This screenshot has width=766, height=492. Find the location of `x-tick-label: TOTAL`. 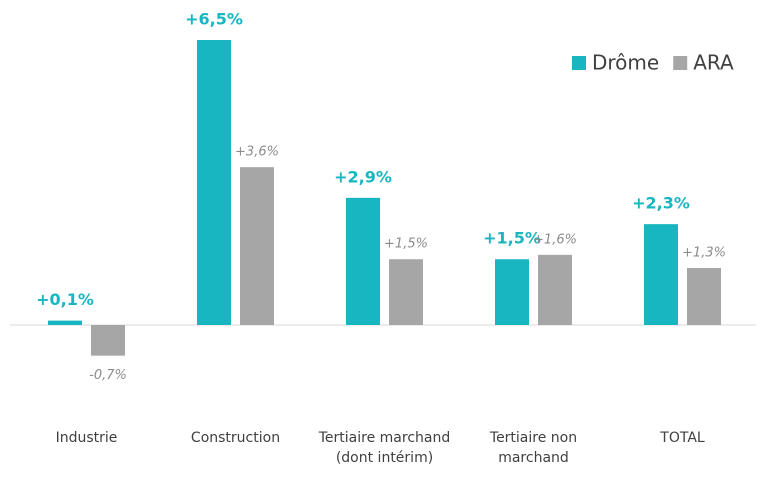

x-tick-label: TOTAL is located at coordinates (682, 438).